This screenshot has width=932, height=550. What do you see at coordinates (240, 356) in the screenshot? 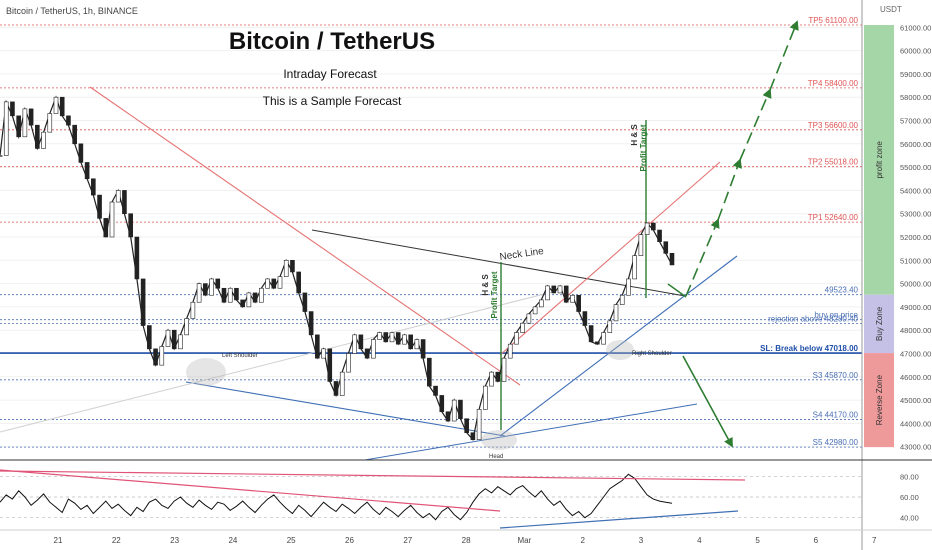
I see `left-shoulder-label: Left Shoulder` at bounding box center [240, 356].